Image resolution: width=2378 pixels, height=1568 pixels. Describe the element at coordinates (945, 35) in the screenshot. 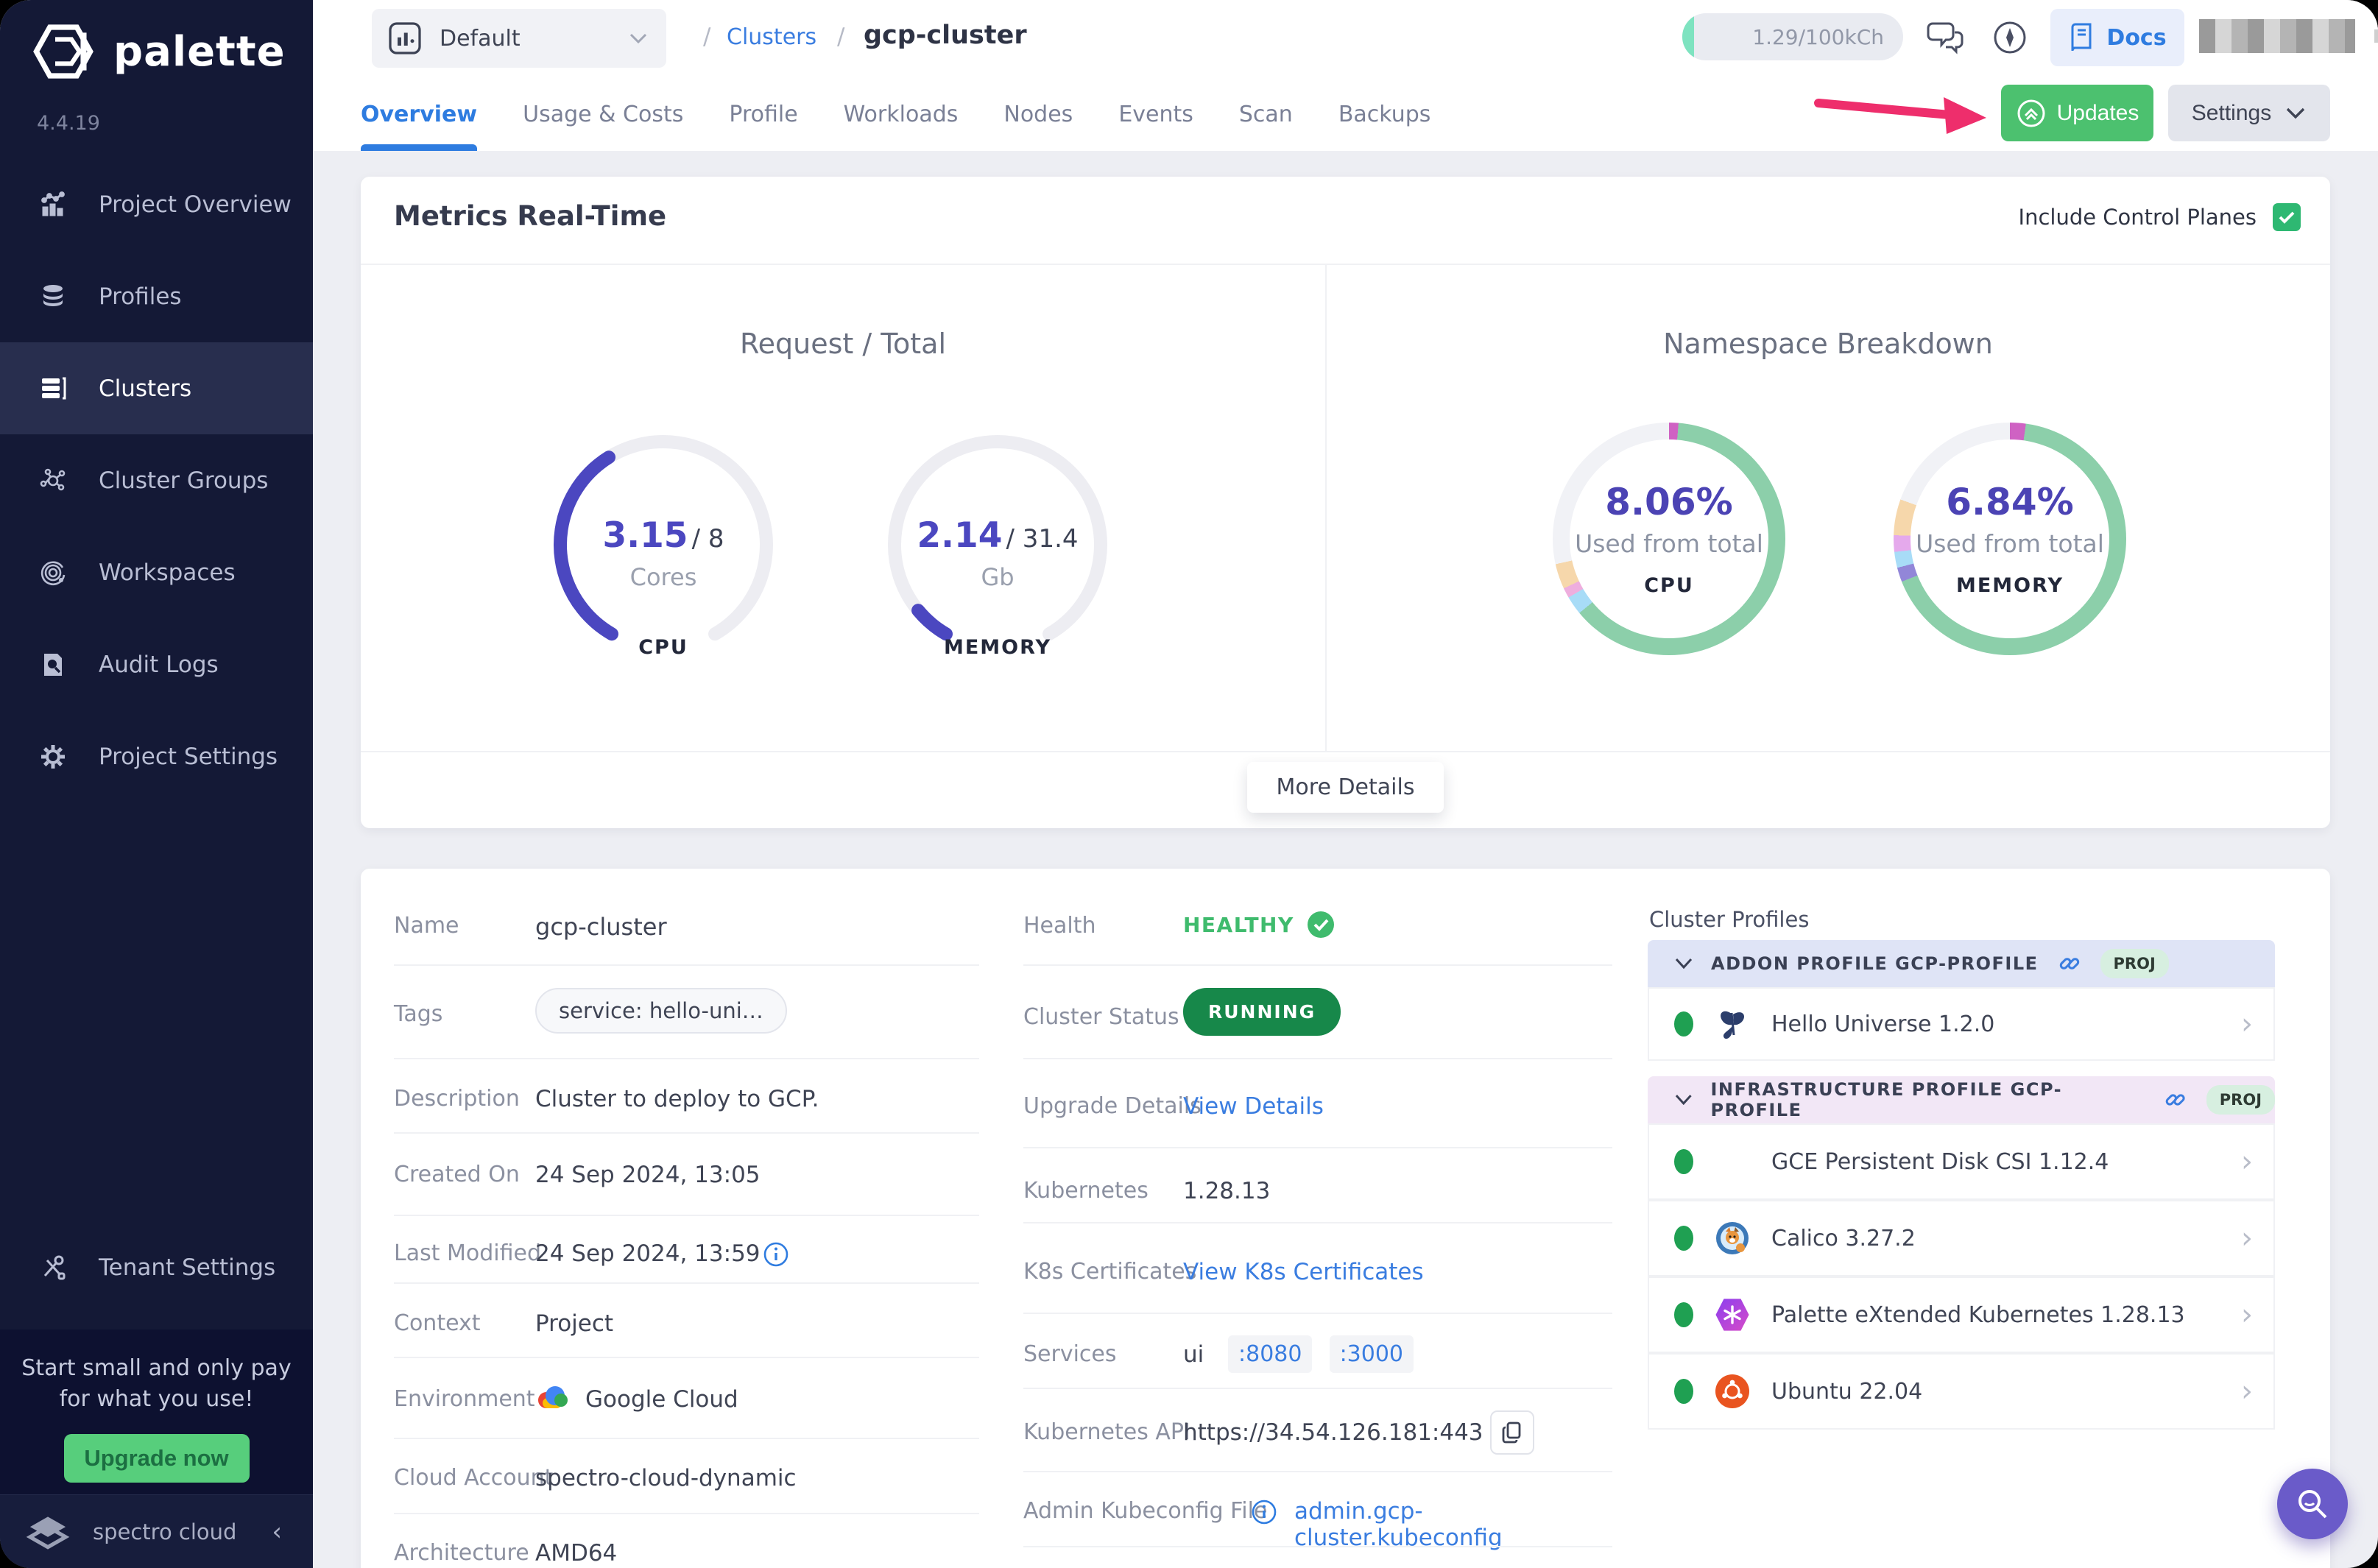

I see `breadcrumb-current: gcp-cluster` at that location.